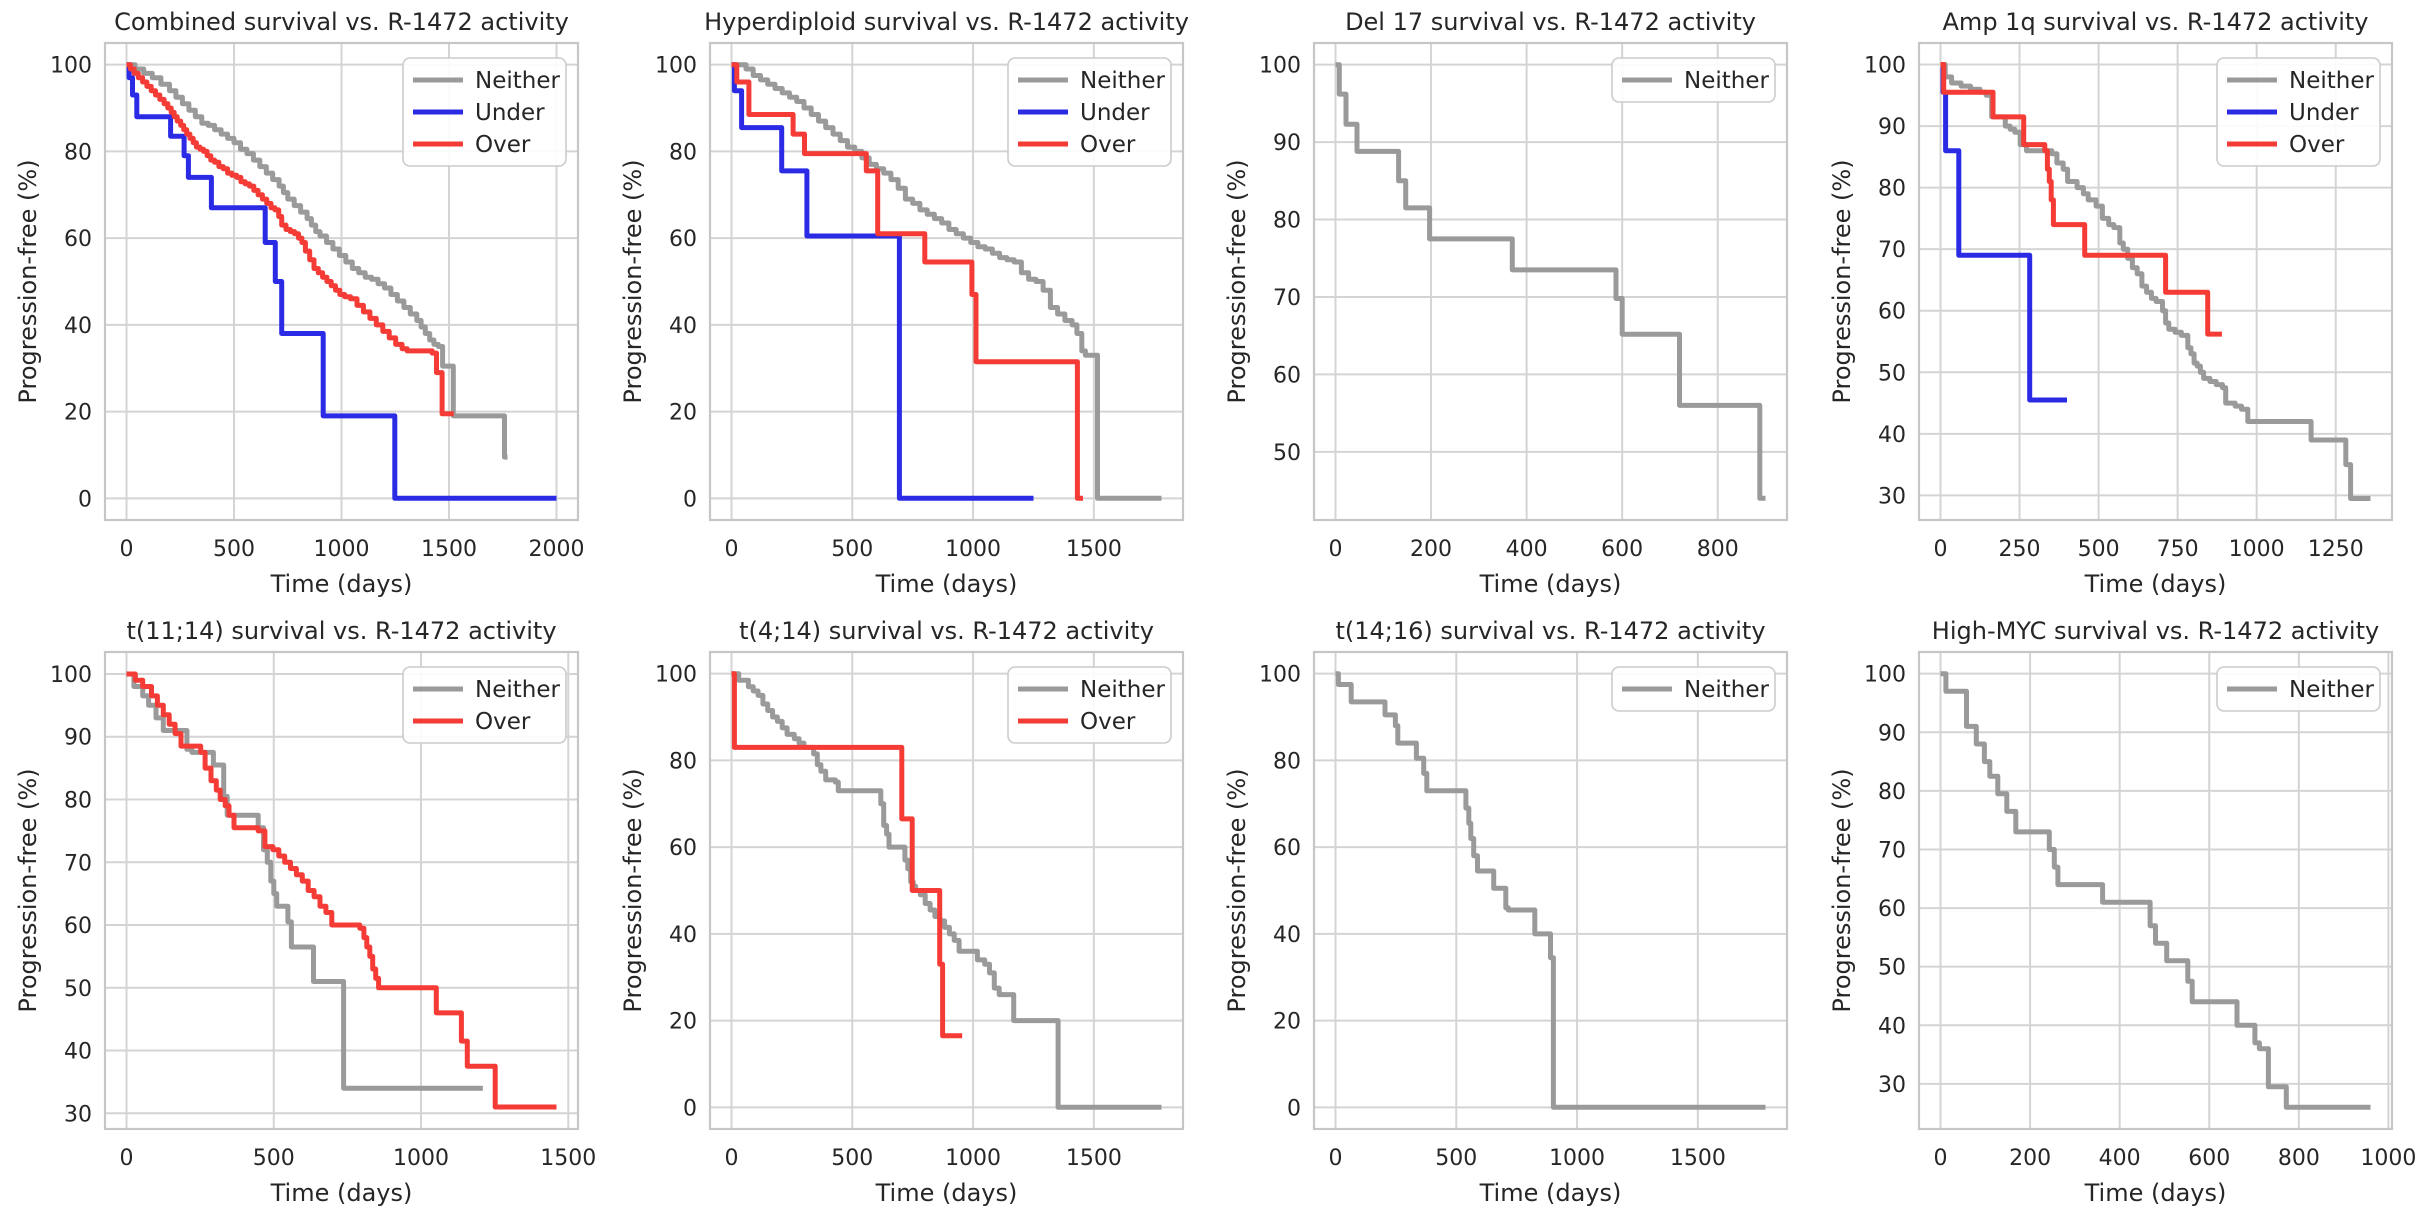  Describe the element at coordinates (1287, 298) in the screenshot. I see `y-tick-label: 70` at that location.